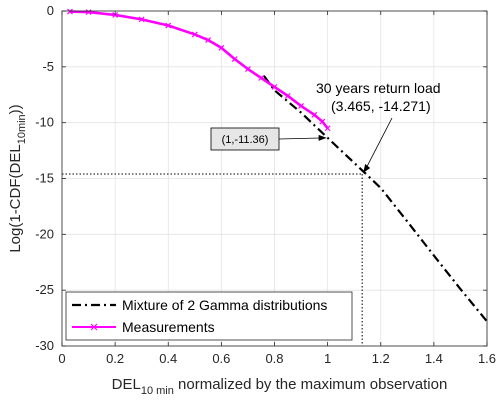 This screenshot has height=407, width=500. Describe the element at coordinates (168, 358) in the screenshot. I see `x-tick-label: 0.4` at that location.